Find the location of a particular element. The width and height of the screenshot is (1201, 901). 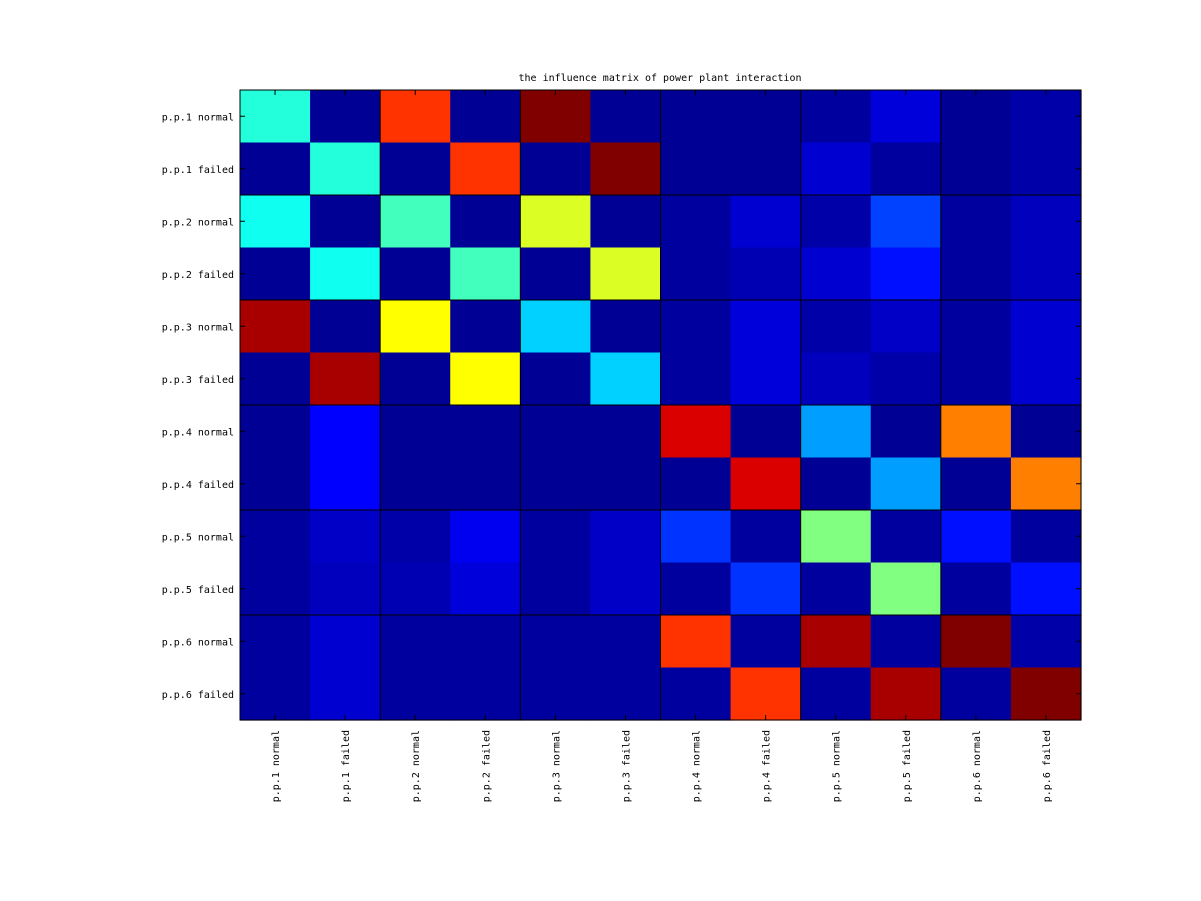

x-tick-label: p.p.6 failed is located at coordinates (1047, 766).